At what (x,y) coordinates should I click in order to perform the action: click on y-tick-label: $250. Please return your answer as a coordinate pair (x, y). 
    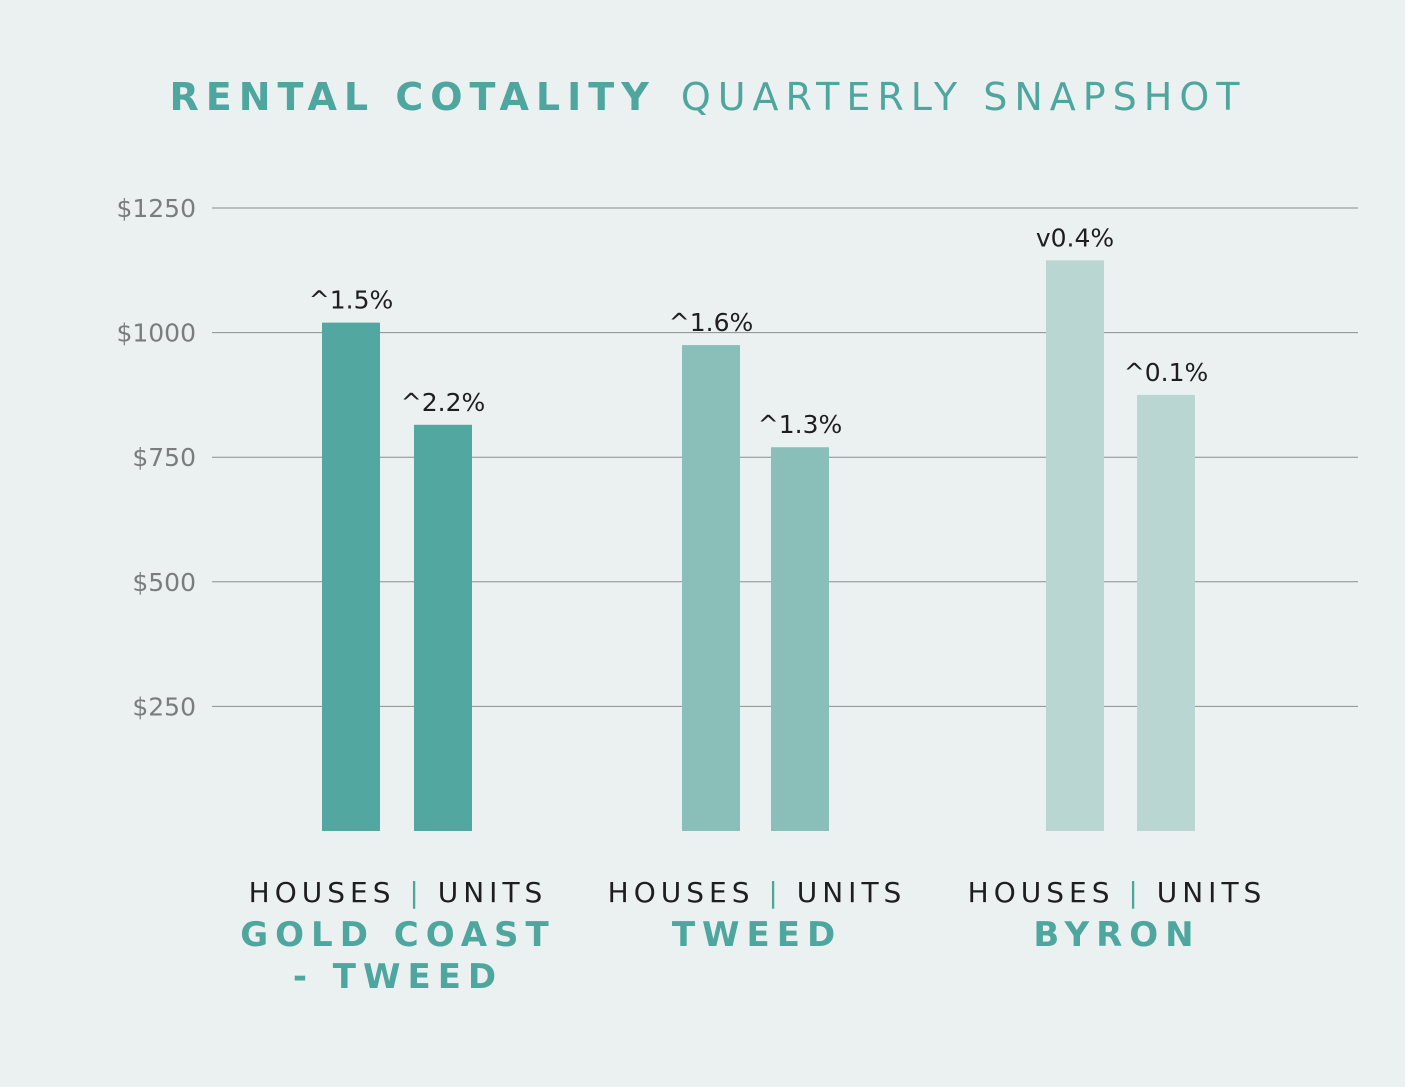
    Looking at the image, I should click on (164, 706).